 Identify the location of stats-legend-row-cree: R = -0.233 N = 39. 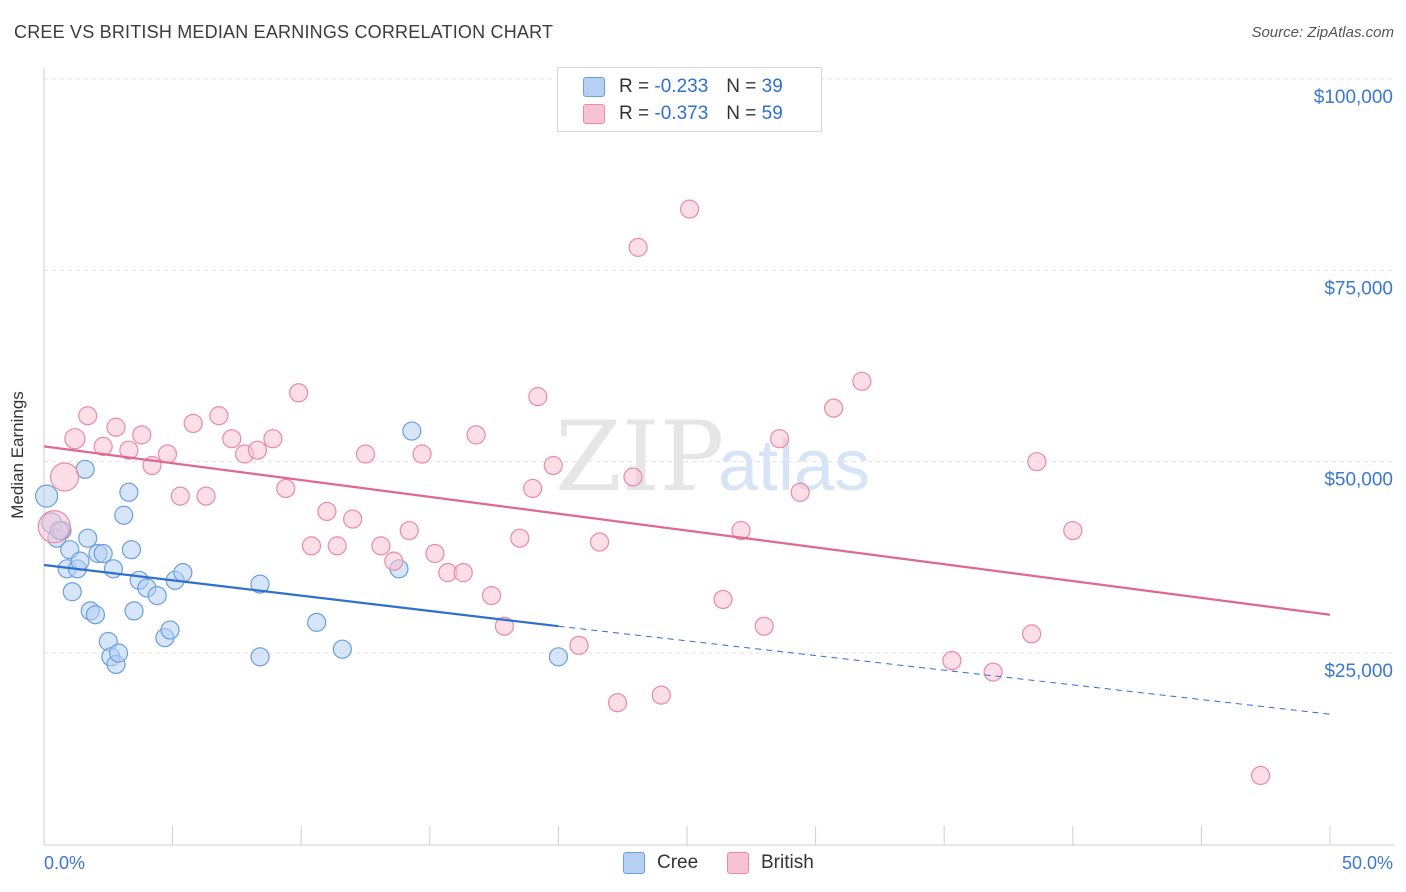
(683, 87).